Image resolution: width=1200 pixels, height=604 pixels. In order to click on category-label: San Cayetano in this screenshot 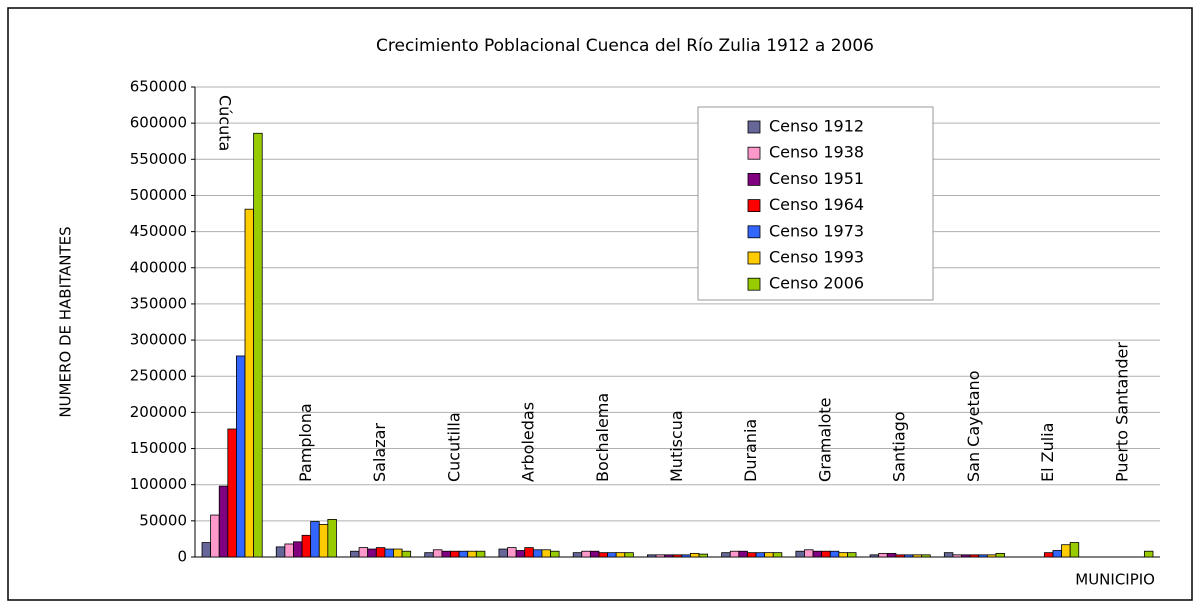, I will do `click(973, 426)`.